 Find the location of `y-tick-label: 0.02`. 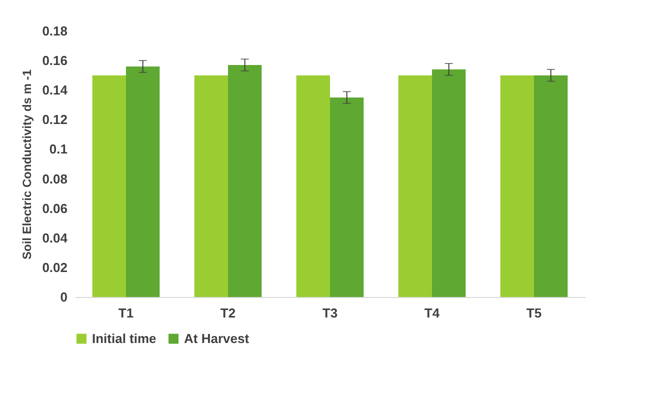

y-tick-label: 0.02 is located at coordinates (55, 267).